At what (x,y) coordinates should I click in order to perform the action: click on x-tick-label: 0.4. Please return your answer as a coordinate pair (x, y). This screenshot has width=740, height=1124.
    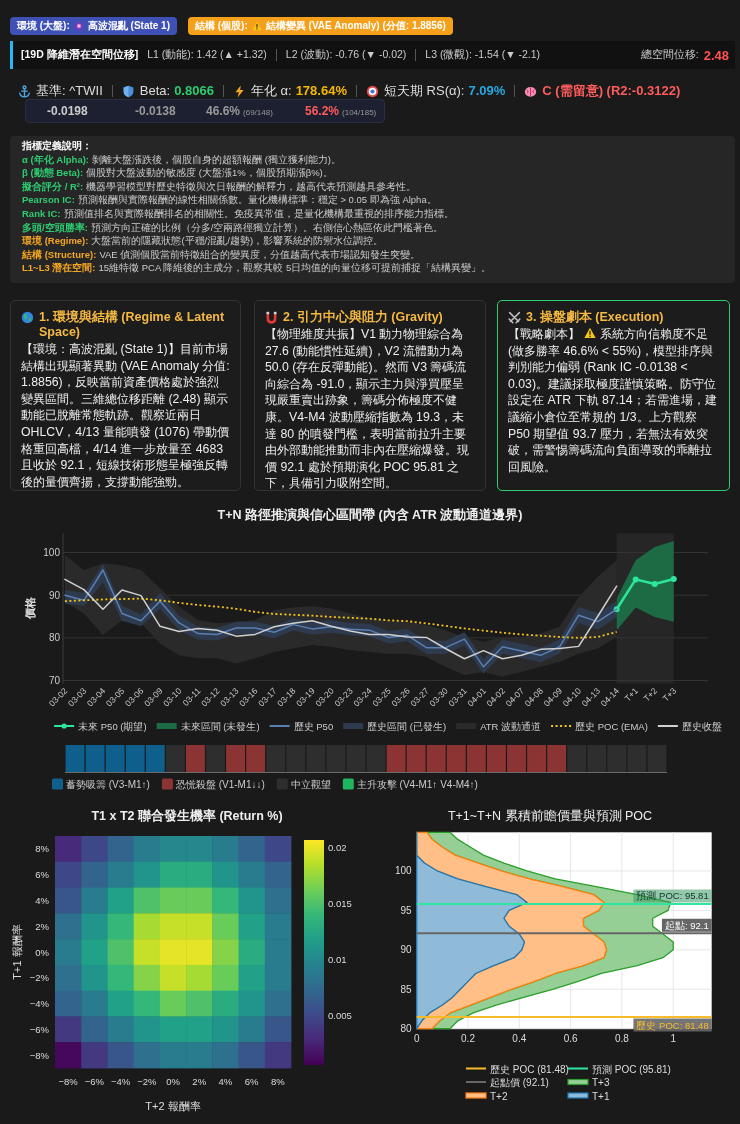
    Looking at the image, I should click on (519, 1038).